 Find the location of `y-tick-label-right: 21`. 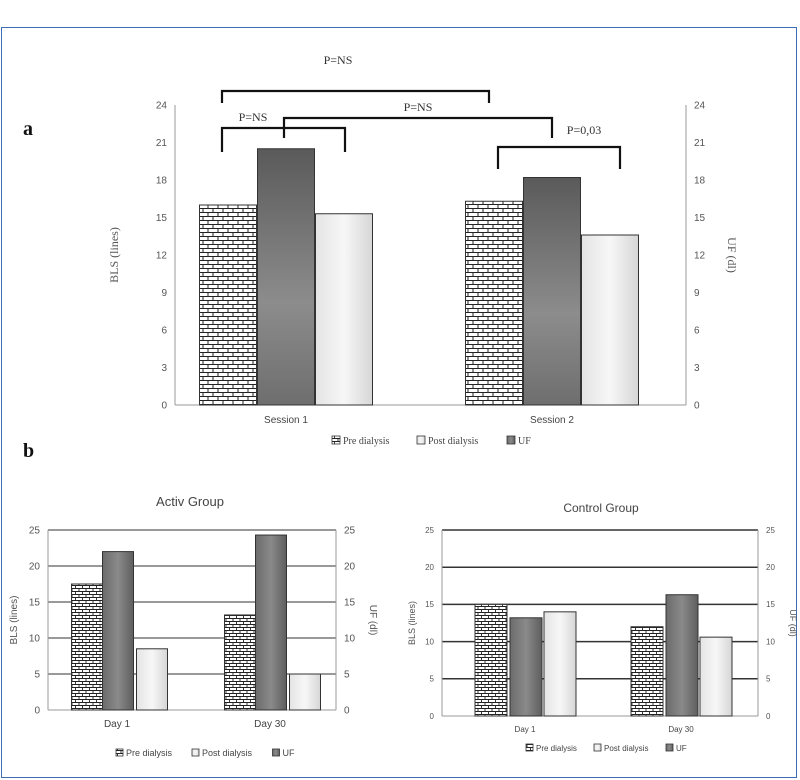

y-tick-label-right: 21 is located at coordinates (700, 143).